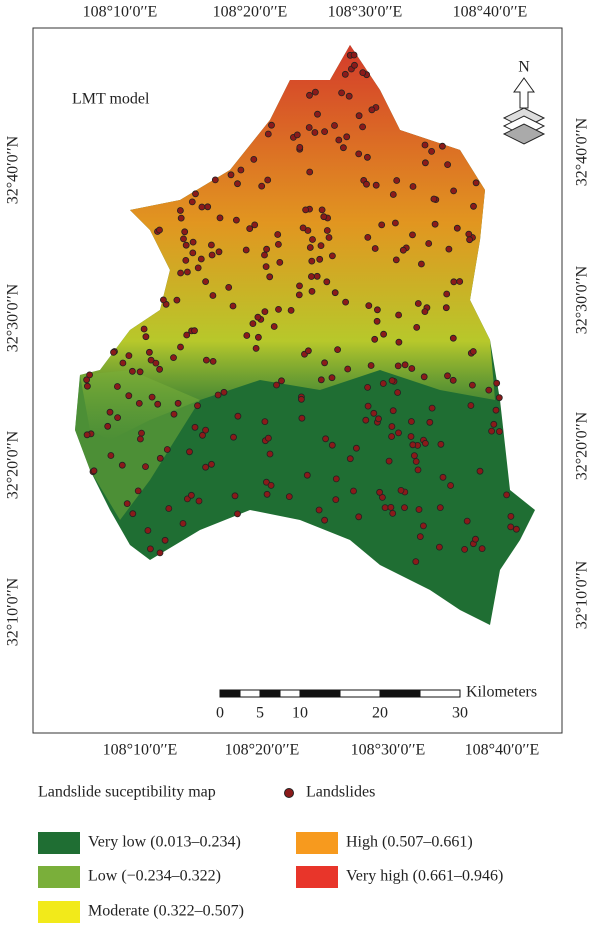  What do you see at coordinates (250, 12) in the screenshot?
I see `top-label: 108°20′0′′E` at bounding box center [250, 12].